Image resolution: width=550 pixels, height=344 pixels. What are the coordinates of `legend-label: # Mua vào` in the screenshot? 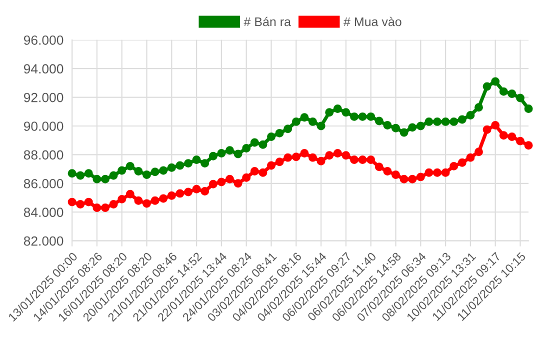 It's located at (373, 21).